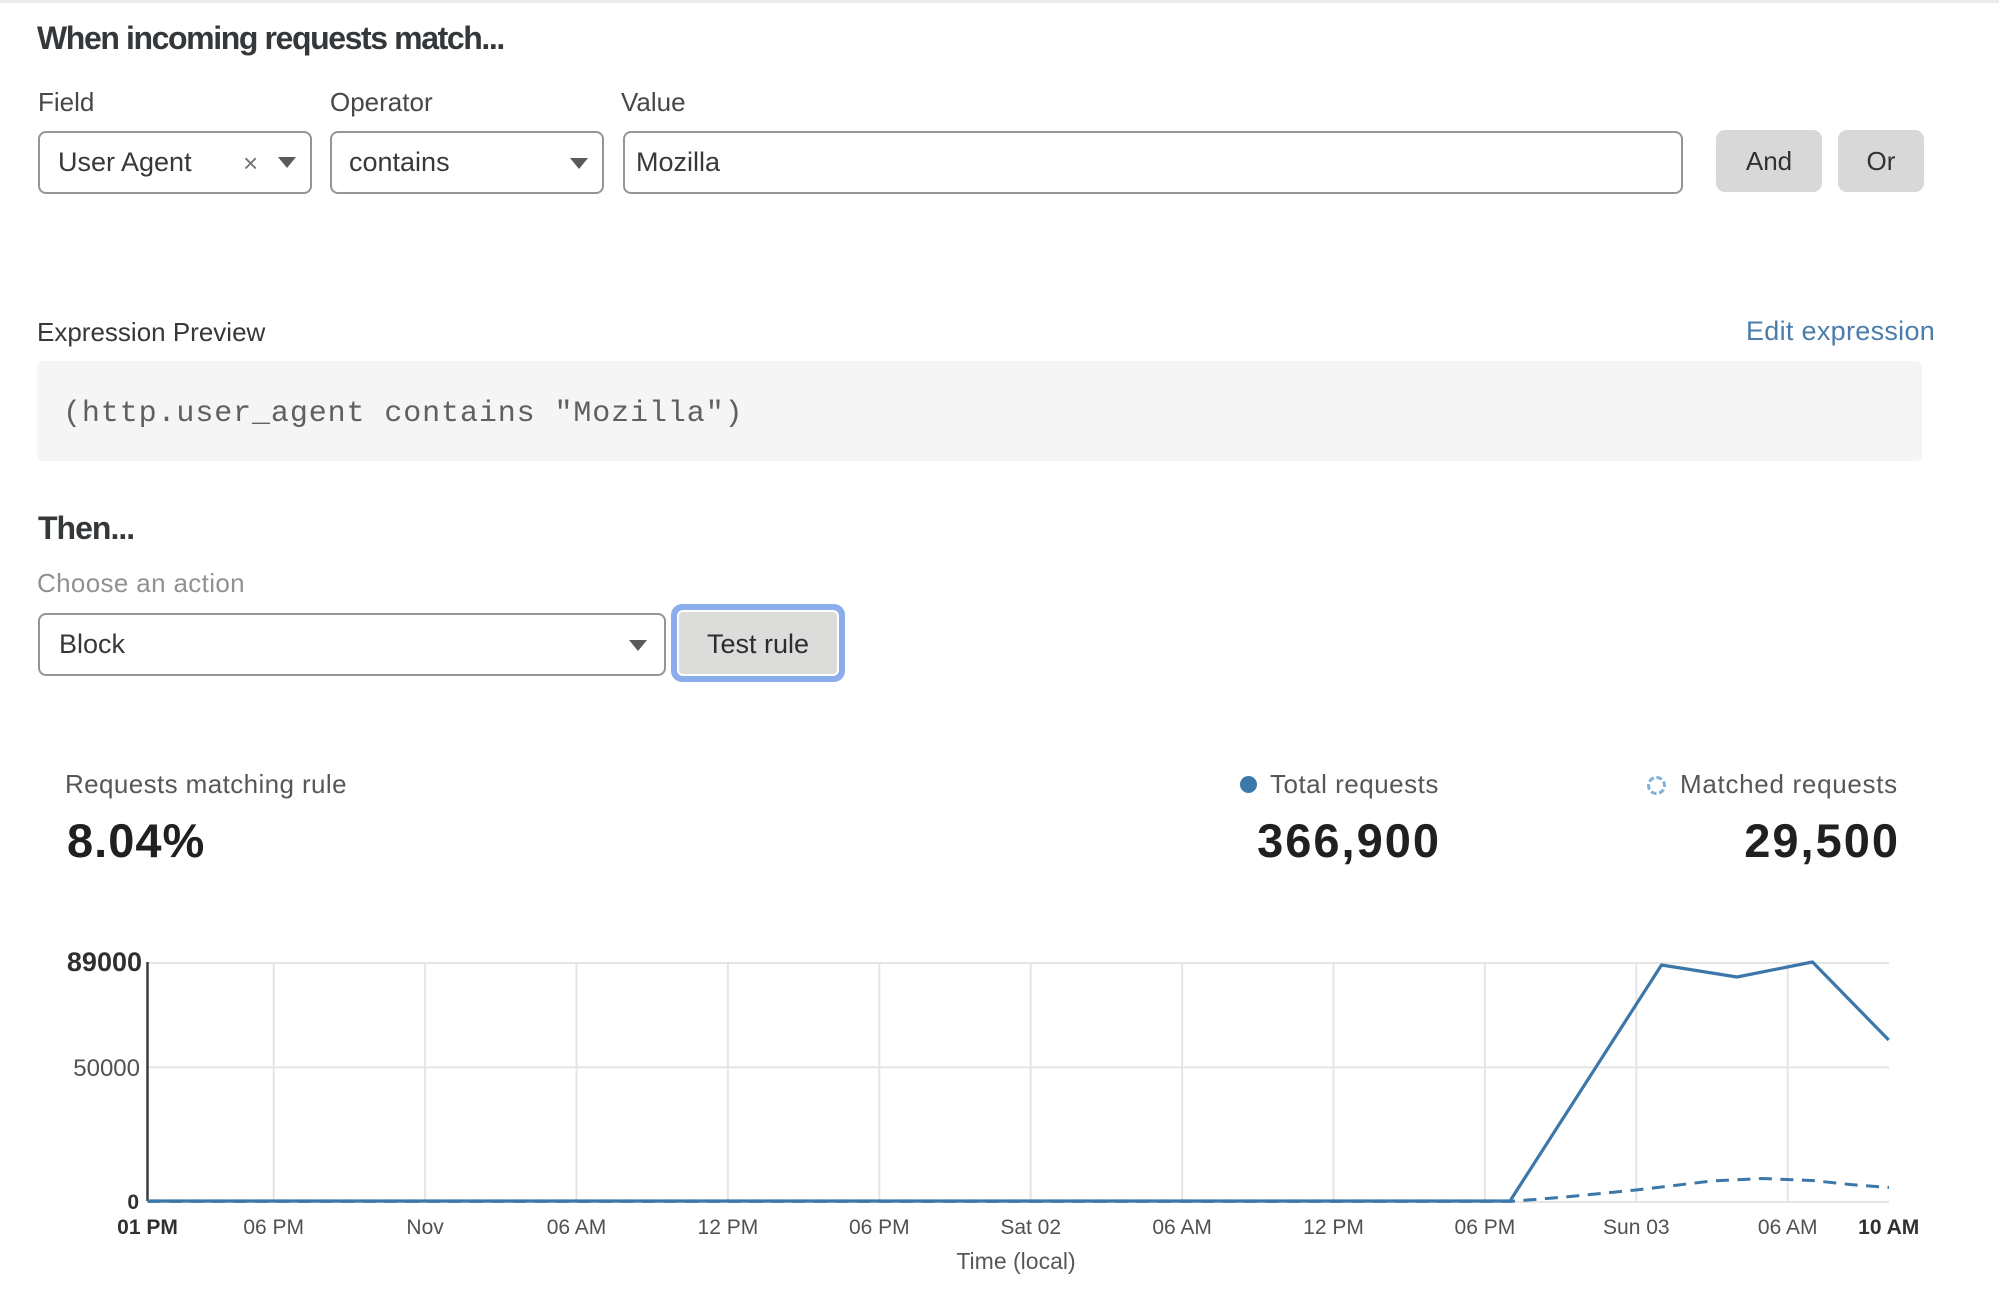 The height and width of the screenshot is (1295, 1999). I want to click on svg-text: 10 AM, so click(1888, 1227).